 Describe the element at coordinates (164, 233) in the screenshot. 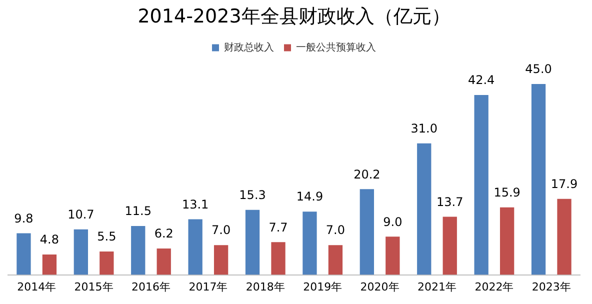

I see `data-label: 6.2` at that location.